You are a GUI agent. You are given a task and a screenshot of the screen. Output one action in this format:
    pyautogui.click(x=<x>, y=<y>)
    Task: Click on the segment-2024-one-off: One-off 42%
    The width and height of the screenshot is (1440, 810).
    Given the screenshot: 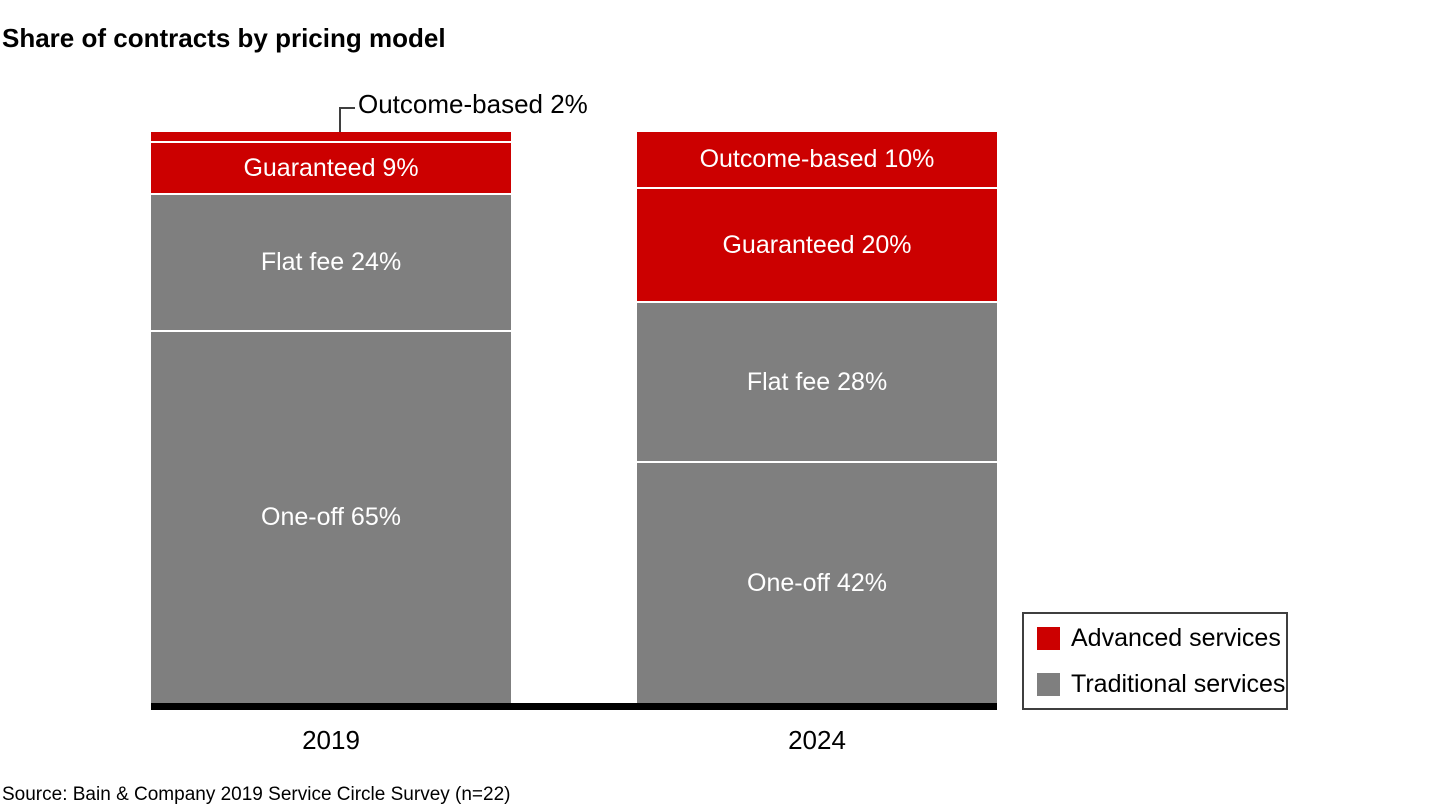 What is the action you would take?
    pyautogui.click(x=817, y=583)
    